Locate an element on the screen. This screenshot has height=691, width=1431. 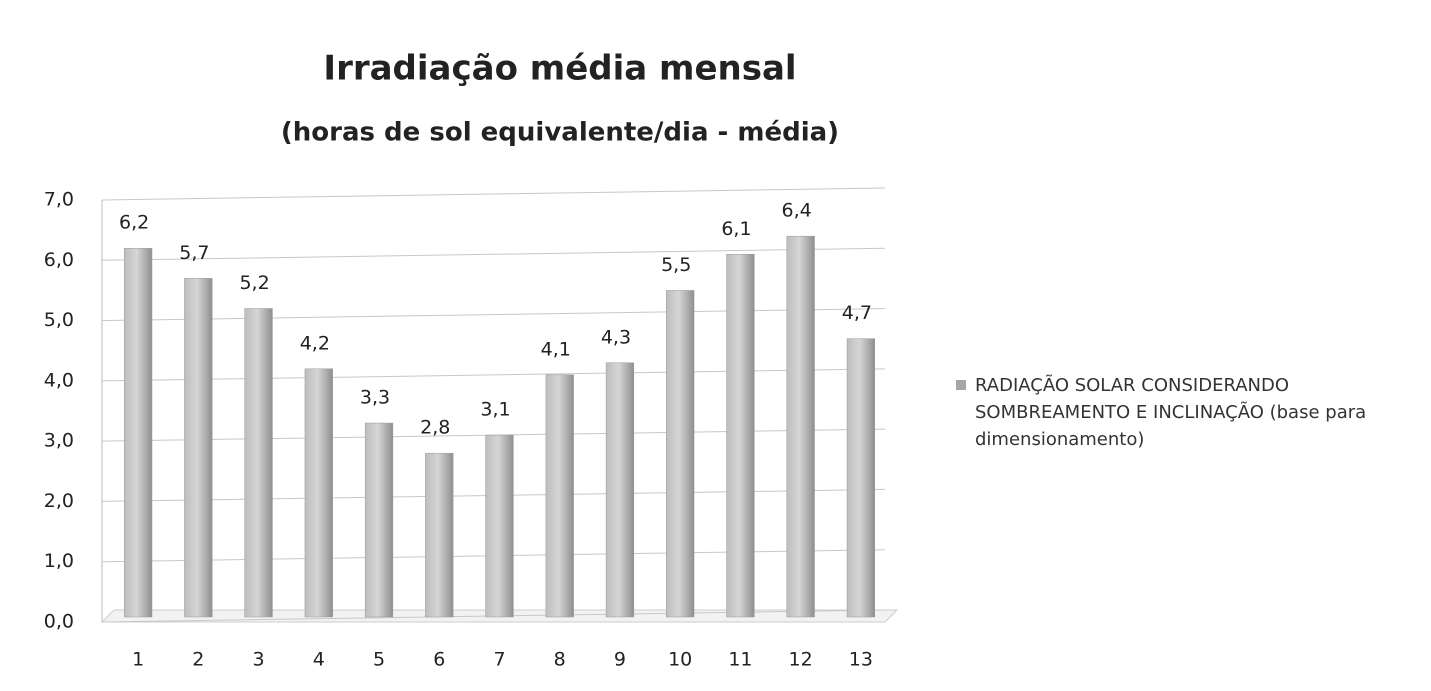
x-tick-label: 5 is located at coordinates (379, 660).